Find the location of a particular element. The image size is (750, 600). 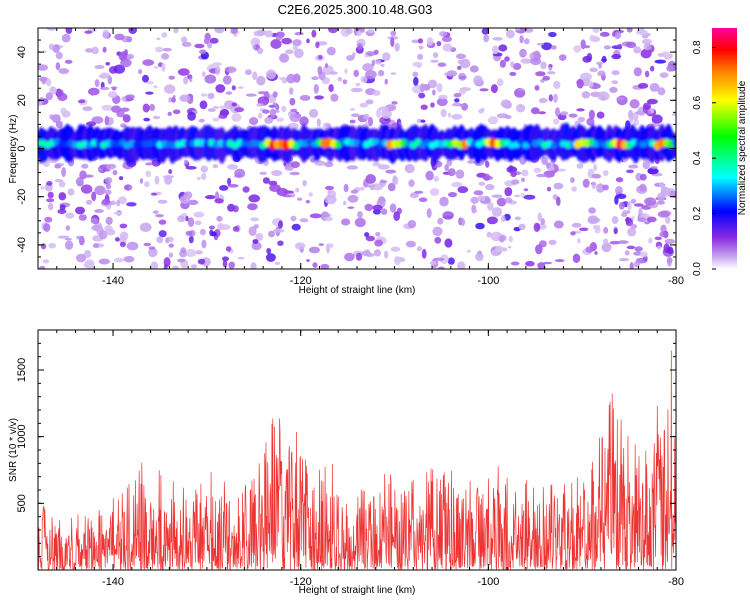

x-tick-label: -120 is located at coordinates (301, 281).